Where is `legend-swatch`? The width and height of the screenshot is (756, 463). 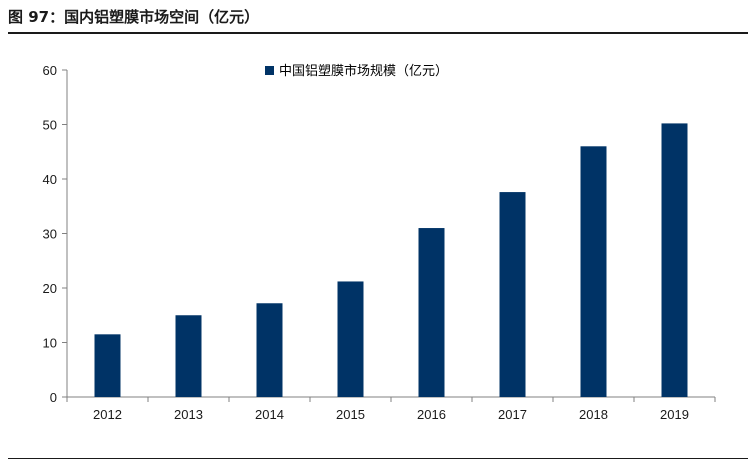
legend-swatch is located at coordinates (269, 70).